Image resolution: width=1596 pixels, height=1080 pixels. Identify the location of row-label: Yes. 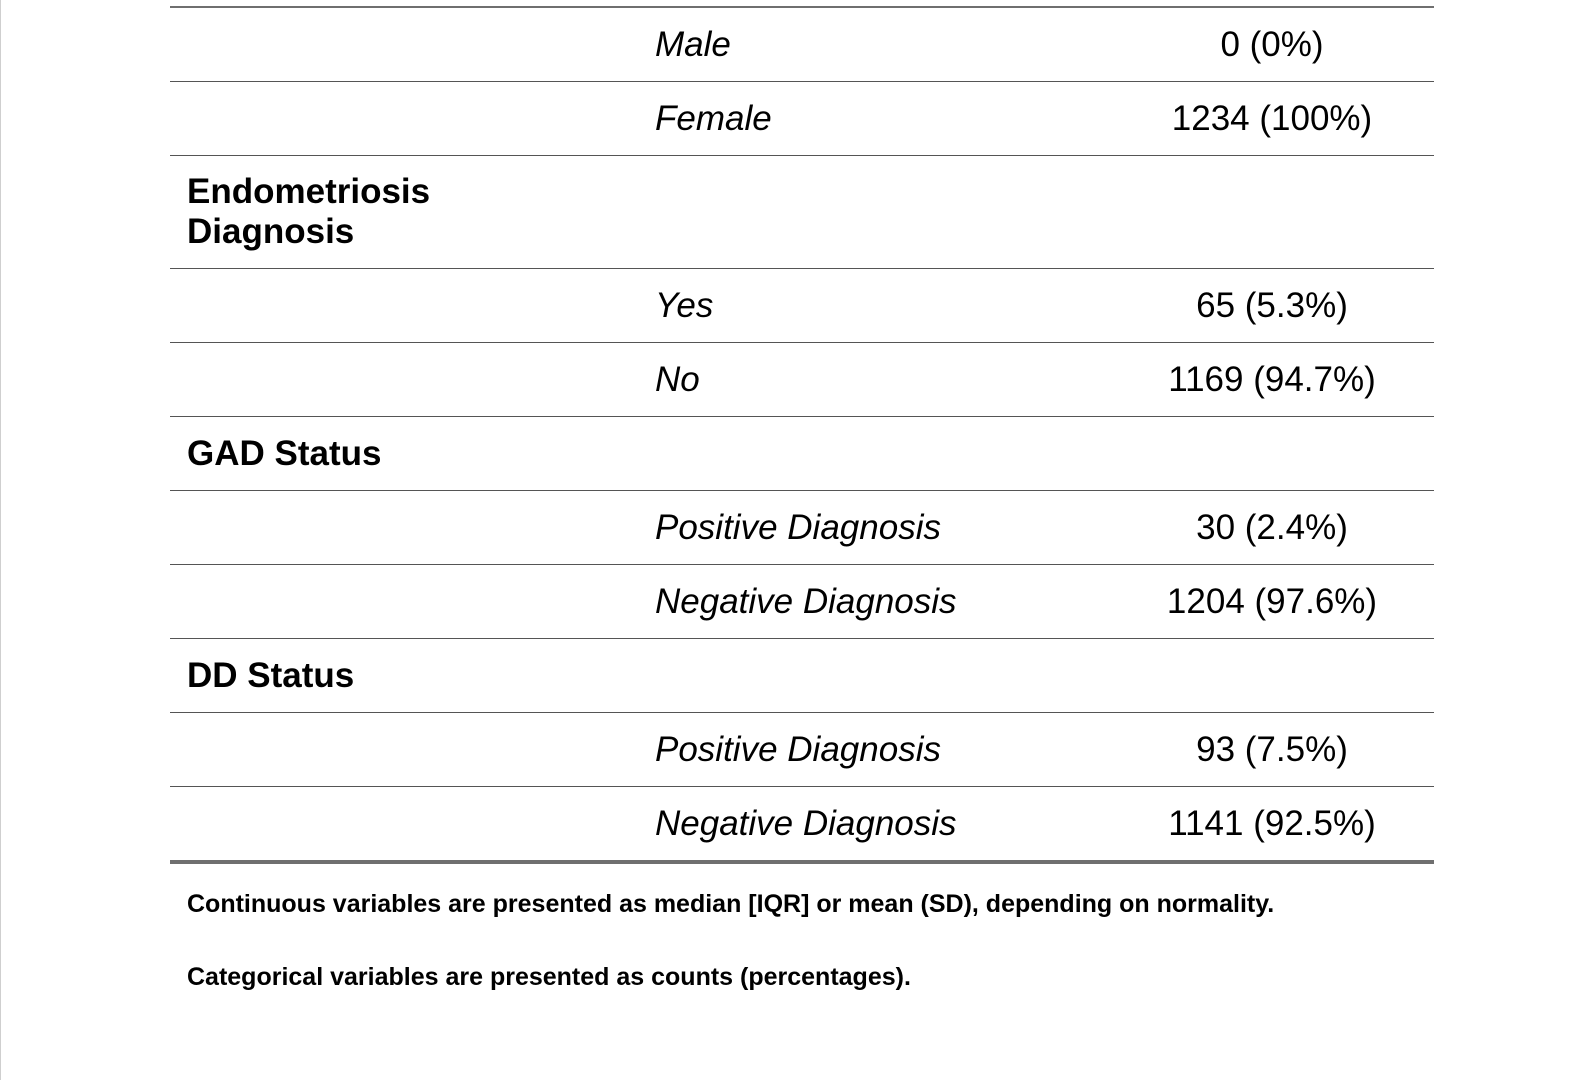
(882, 305).